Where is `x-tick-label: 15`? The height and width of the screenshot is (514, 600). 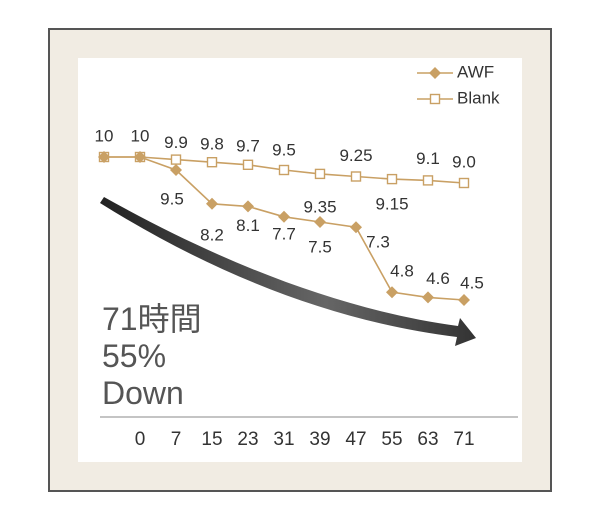
x-tick-label: 15 is located at coordinates (211, 439).